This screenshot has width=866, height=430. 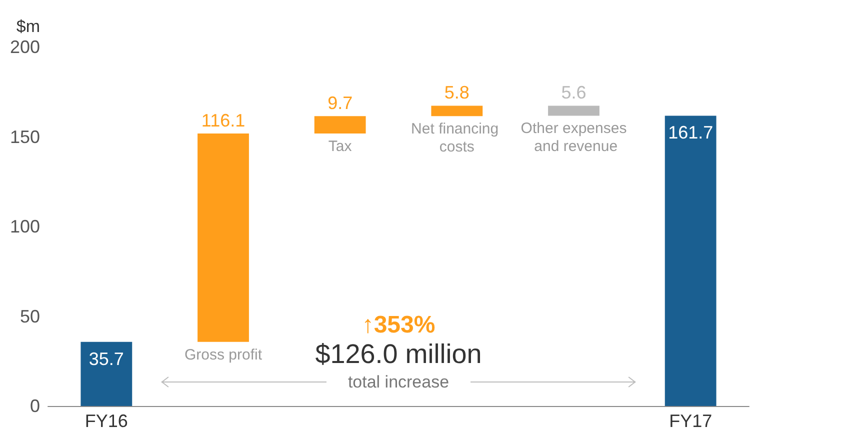 What do you see at coordinates (223, 355) in the screenshot?
I see `x-tick-label: Gross profit` at bounding box center [223, 355].